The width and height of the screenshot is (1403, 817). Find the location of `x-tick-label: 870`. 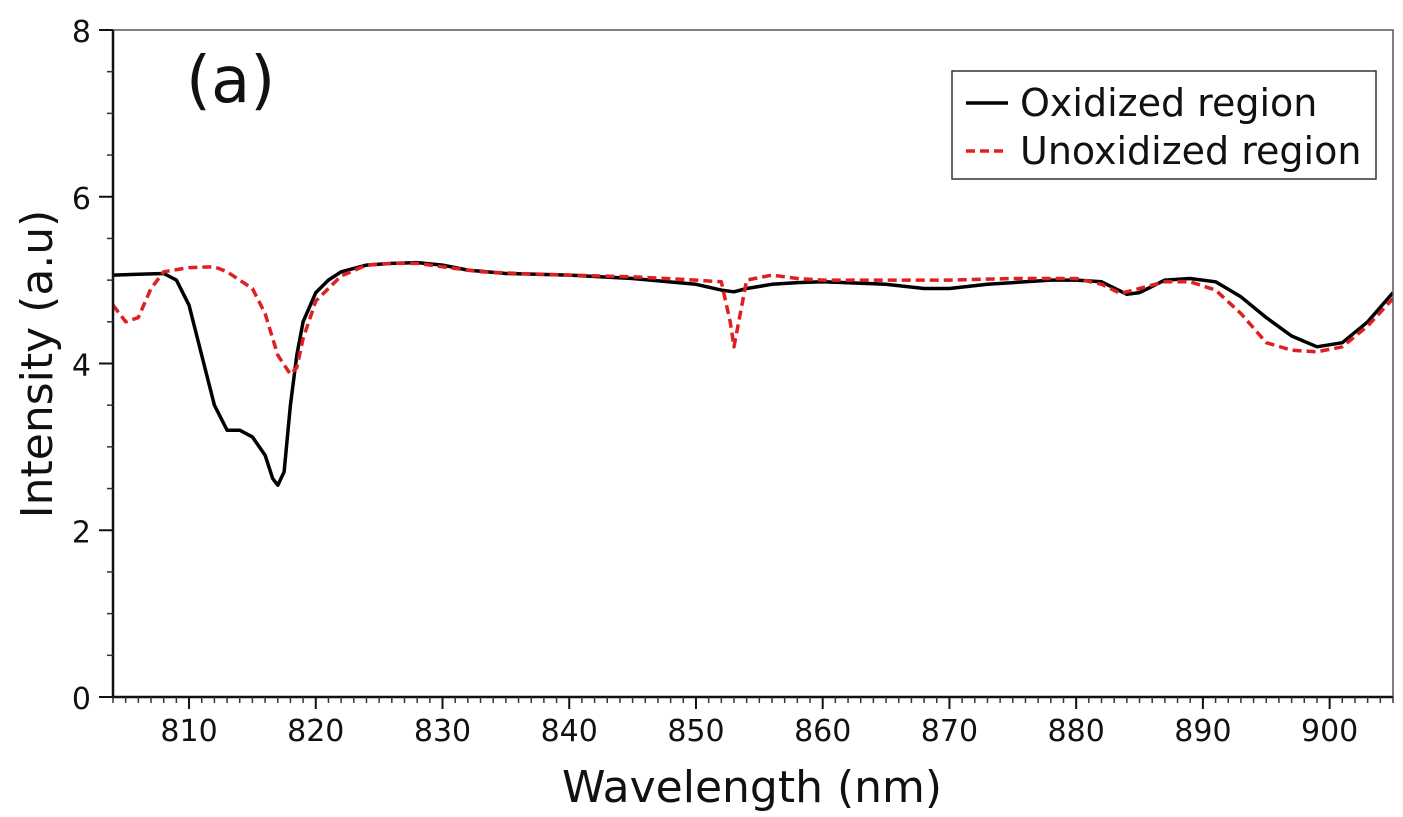

x-tick-label: 870 is located at coordinates (949, 731).